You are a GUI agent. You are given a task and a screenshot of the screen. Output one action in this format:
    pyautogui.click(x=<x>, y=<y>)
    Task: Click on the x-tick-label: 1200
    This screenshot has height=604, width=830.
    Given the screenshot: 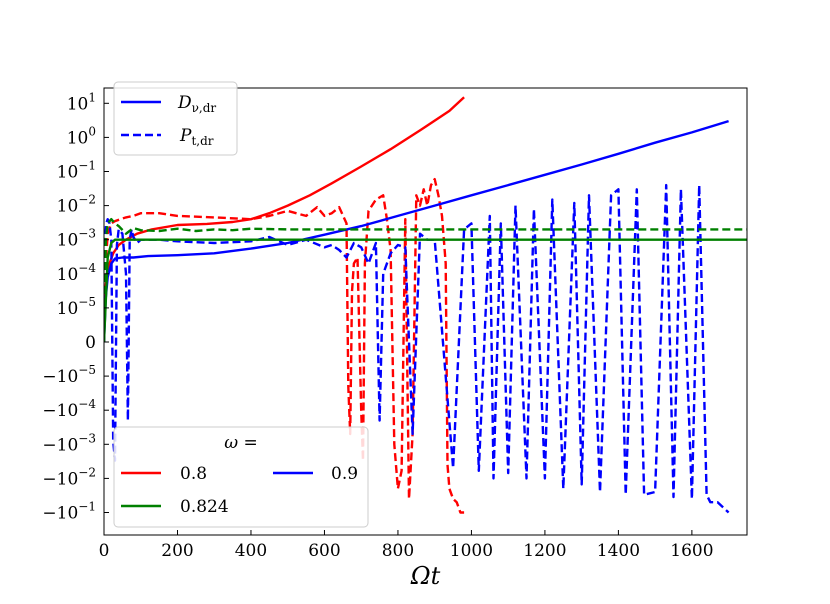 What is the action you would take?
    pyautogui.click(x=544, y=551)
    